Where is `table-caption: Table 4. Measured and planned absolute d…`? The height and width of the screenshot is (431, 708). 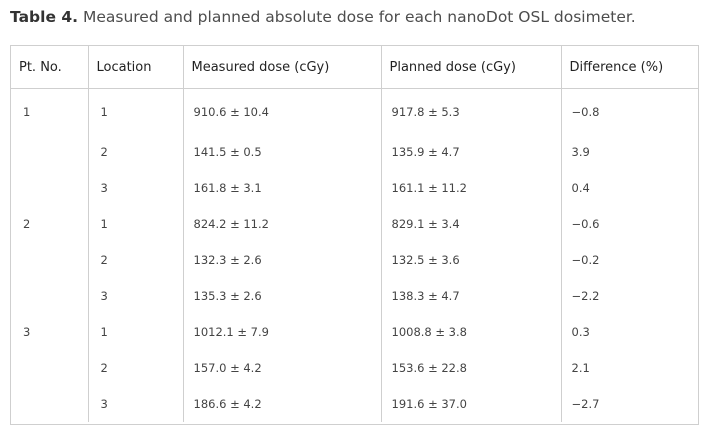 table-caption: Table 4. Measured and planned absolute d… is located at coordinates (323, 17).